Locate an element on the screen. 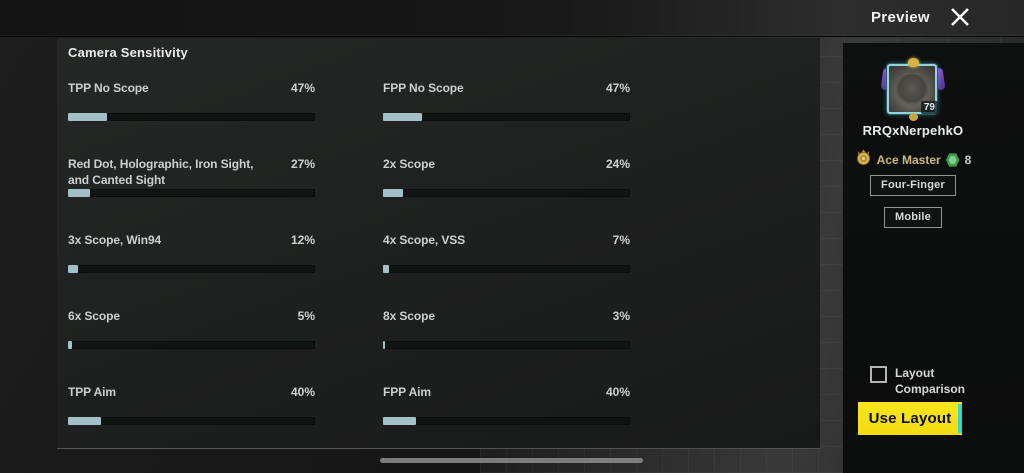 The width and height of the screenshot is (1024, 473). setting-value: 27% is located at coordinates (302, 164).